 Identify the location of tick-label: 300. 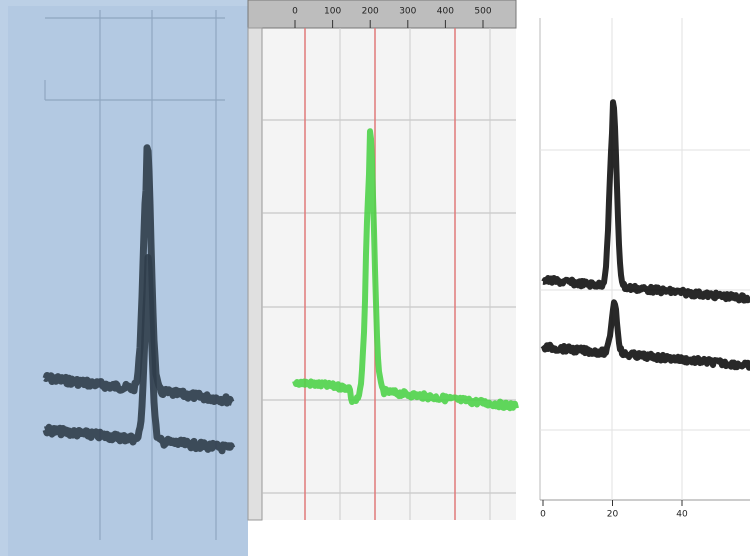
(407, 12).